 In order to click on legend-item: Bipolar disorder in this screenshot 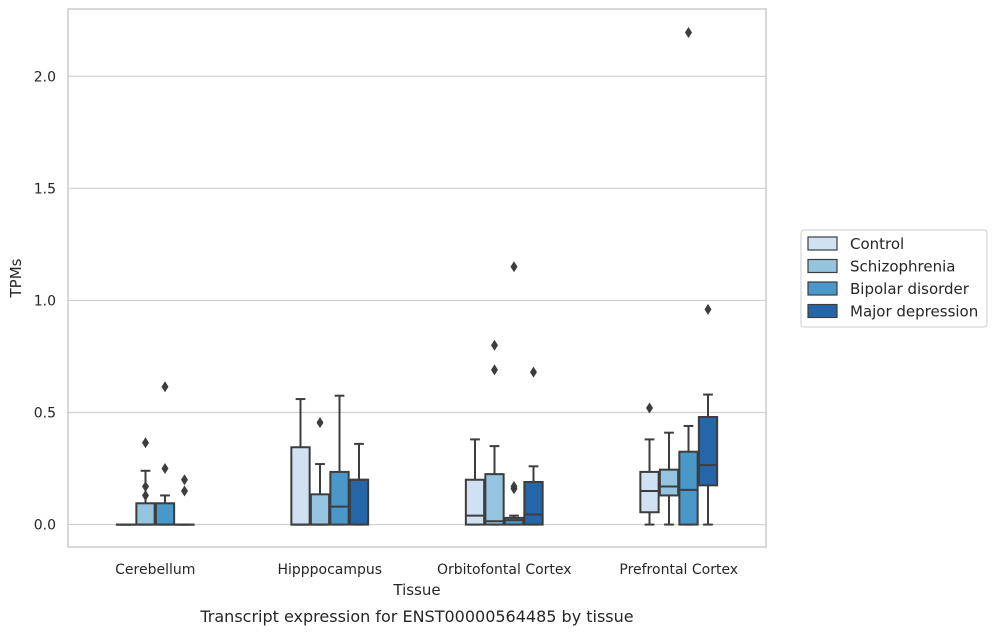, I will do `click(888, 289)`.